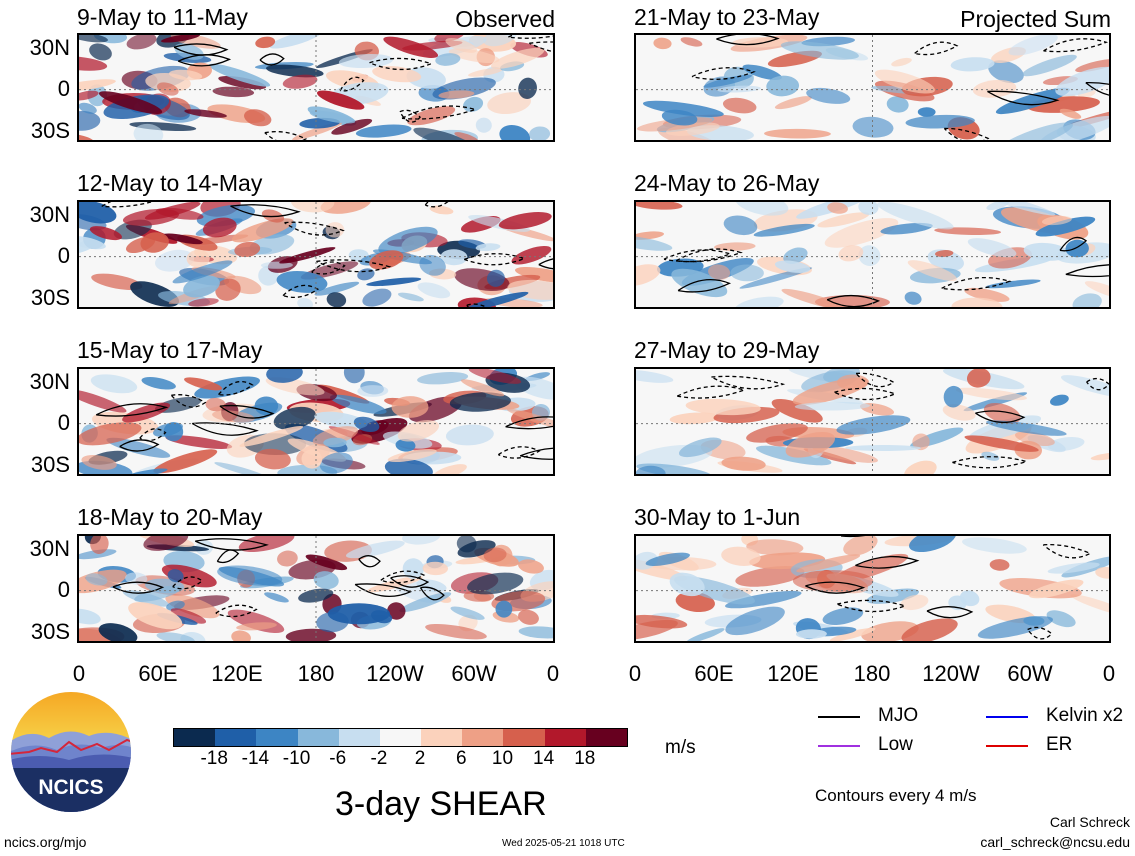  I want to click on legend-swatch-low, so click(839, 746).